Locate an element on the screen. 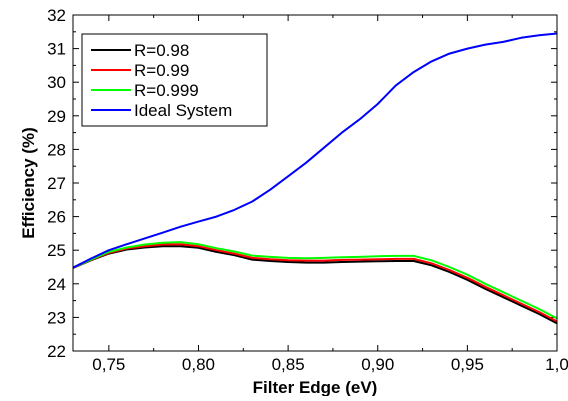 The width and height of the screenshot is (568, 401). y-tick-label: 29 is located at coordinates (56, 116).